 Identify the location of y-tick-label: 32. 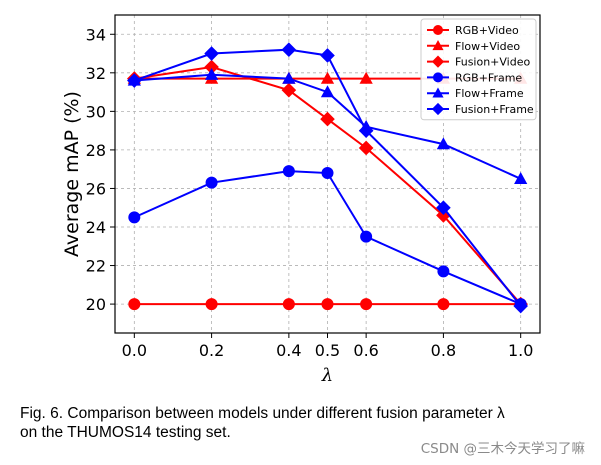
(96, 73).